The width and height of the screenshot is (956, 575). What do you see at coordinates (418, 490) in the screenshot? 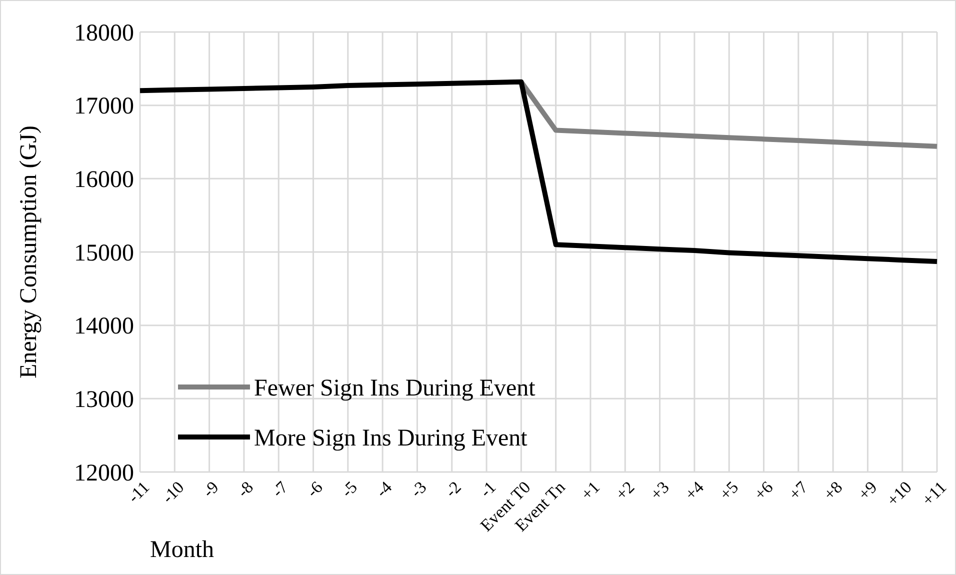
I see `x-tick-label: -3` at bounding box center [418, 490].